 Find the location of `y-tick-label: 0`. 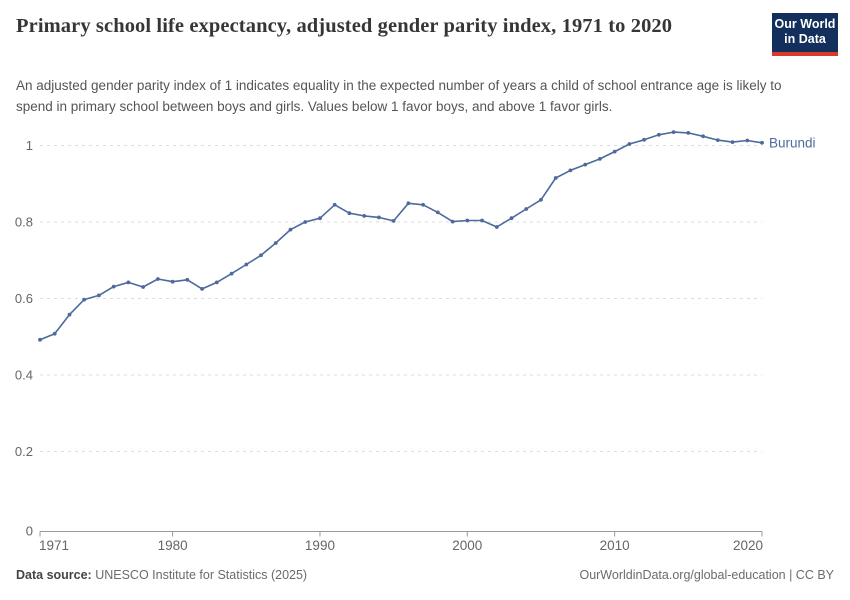

y-tick-label: 0 is located at coordinates (29, 531).